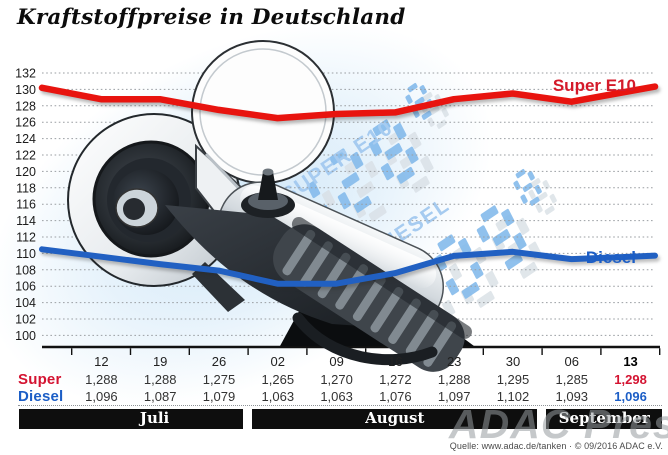 The height and width of the screenshot is (455, 668). What do you see at coordinates (395, 379) in the screenshot?
I see `price-value: 1,272` at bounding box center [395, 379].